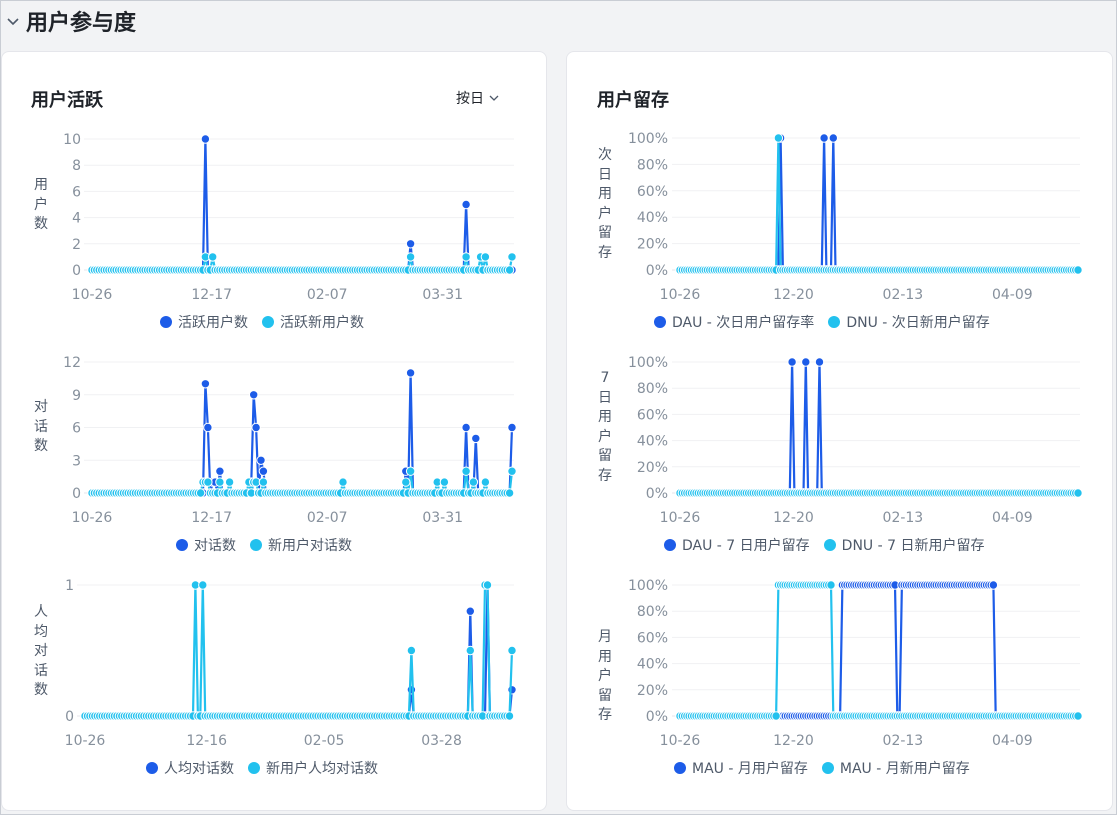 The height and width of the screenshot is (815, 1117). I want to click on legend-item: 人均对话数, so click(190, 768).